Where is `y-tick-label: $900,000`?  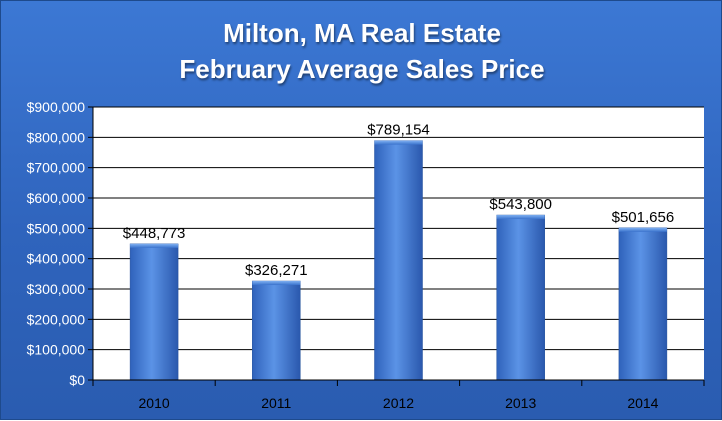
y-tick-label: $900,000 is located at coordinates (56, 107).